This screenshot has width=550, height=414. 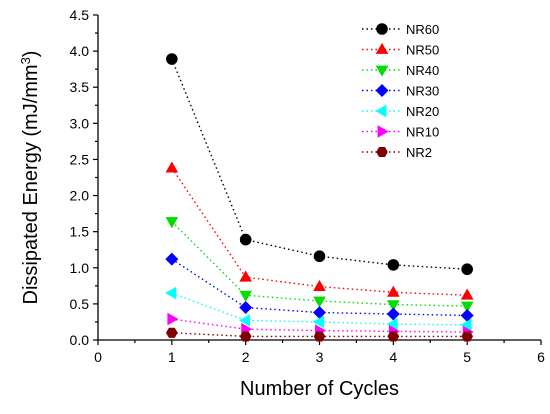 What do you see at coordinates (467, 357) in the screenshot?
I see `x-tick-label: 5` at bounding box center [467, 357].